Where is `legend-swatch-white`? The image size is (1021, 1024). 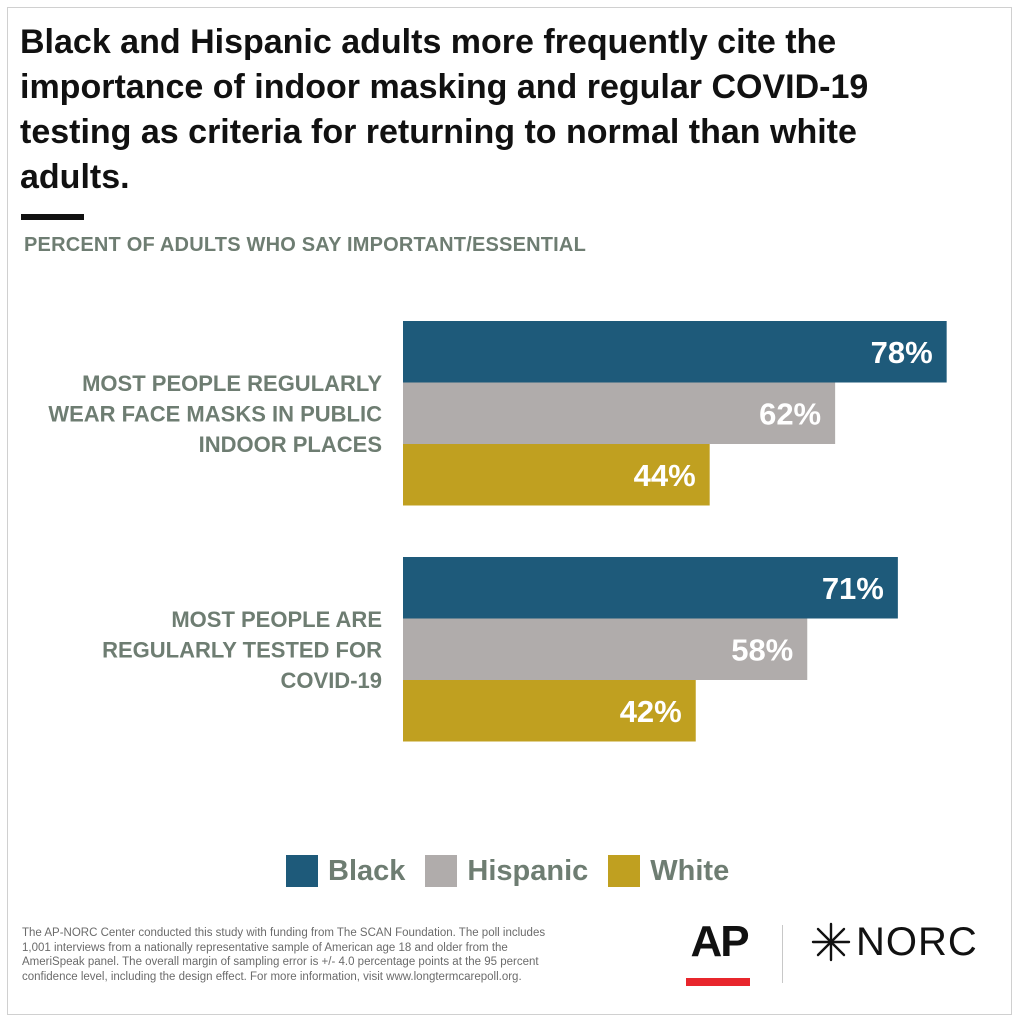
legend-swatch-white is located at coordinates (624, 871).